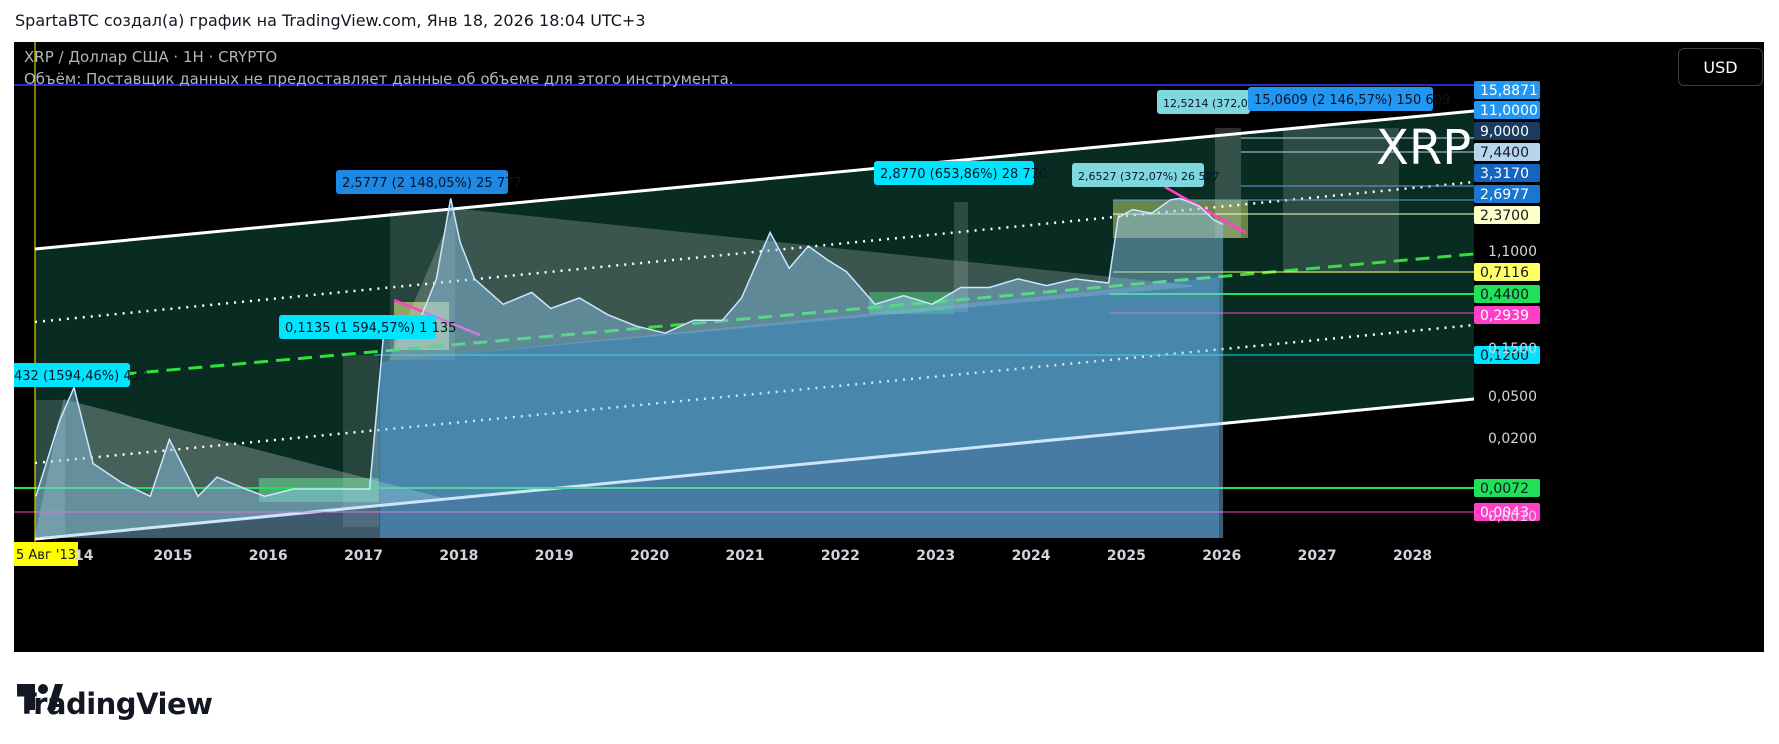 This screenshot has width=1779, height=744. What do you see at coordinates (432, 183) in the screenshot?
I see `svg-text: 2,5777 (2 148,05%) 25 777` at bounding box center [432, 183].